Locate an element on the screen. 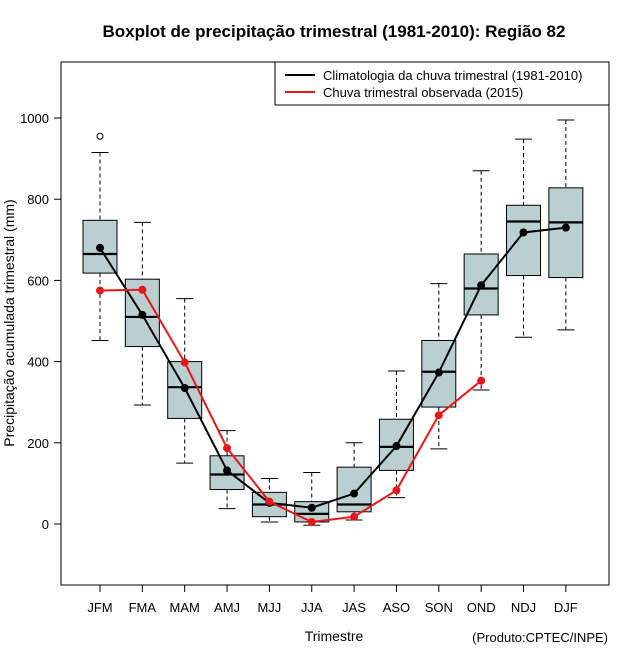 Image resolution: width=640 pixels, height=660 pixels. box-ond is located at coordinates (481, 280).